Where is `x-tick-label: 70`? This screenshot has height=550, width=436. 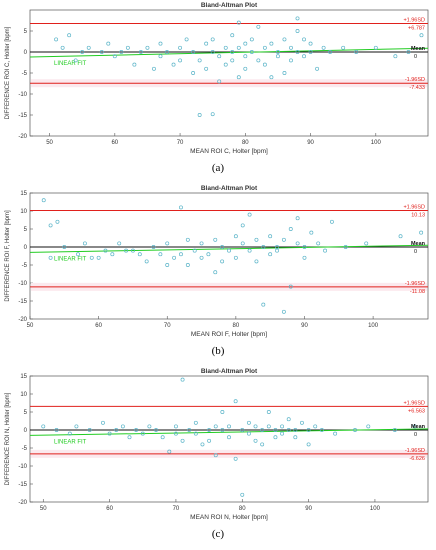 x-tick-label: 70 is located at coordinates (180, 143).